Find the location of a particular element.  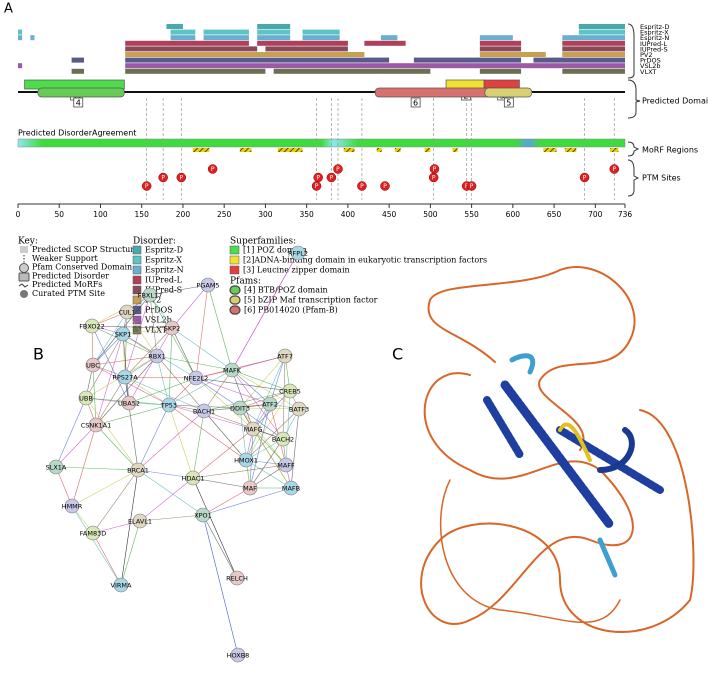

node-label: CUL1 is located at coordinates (126, 313).